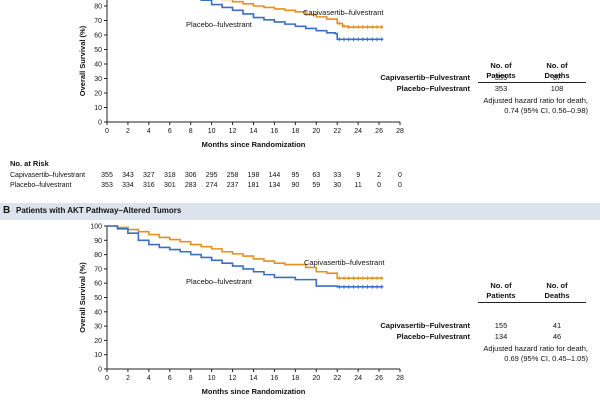 This screenshot has height=400, width=600. What do you see at coordinates (232, 175) in the screenshot?
I see `risk-cell: 258` at bounding box center [232, 175].